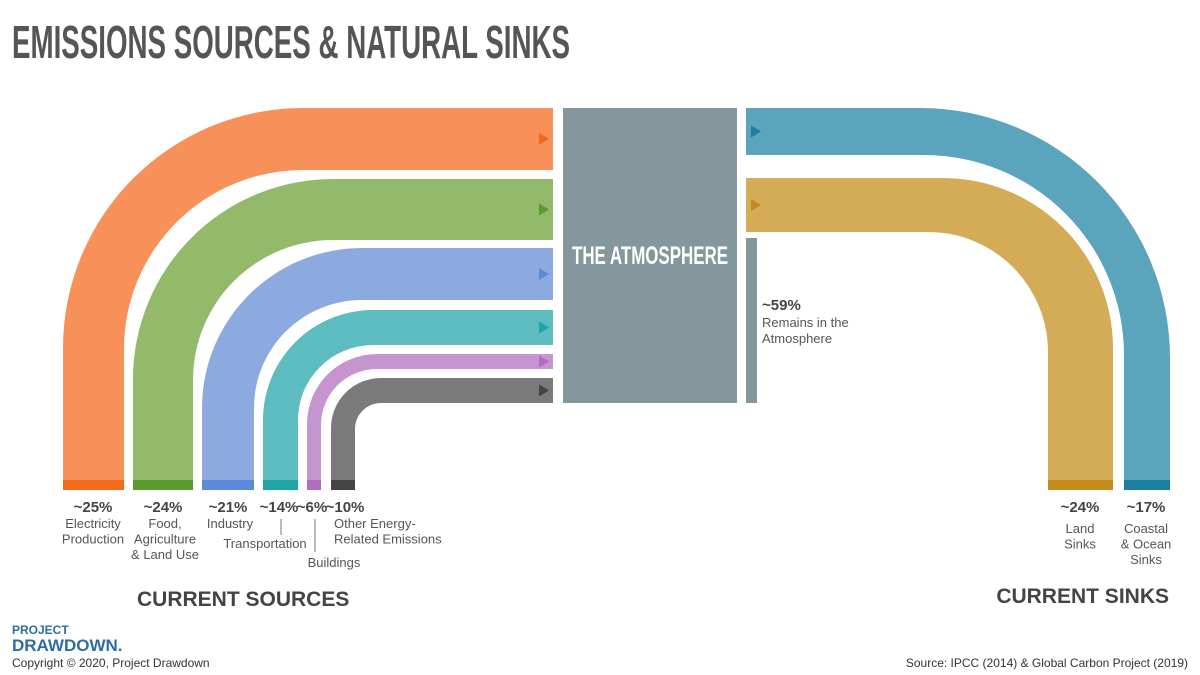  What do you see at coordinates (805, 322) in the screenshot?
I see `remains-label: Remains in the` at bounding box center [805, 322].